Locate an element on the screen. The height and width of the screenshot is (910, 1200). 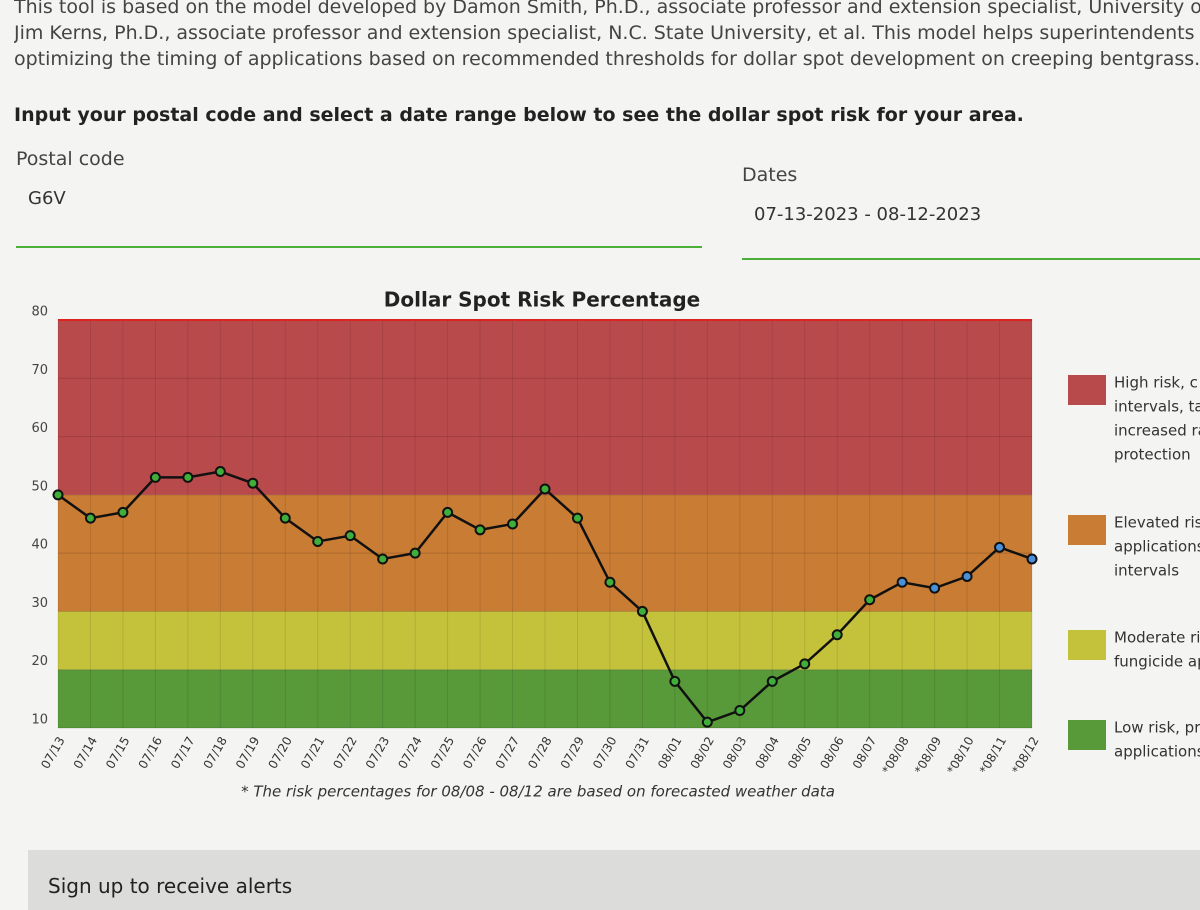
postal-label: Postal code is located at coordinates (70, 159).